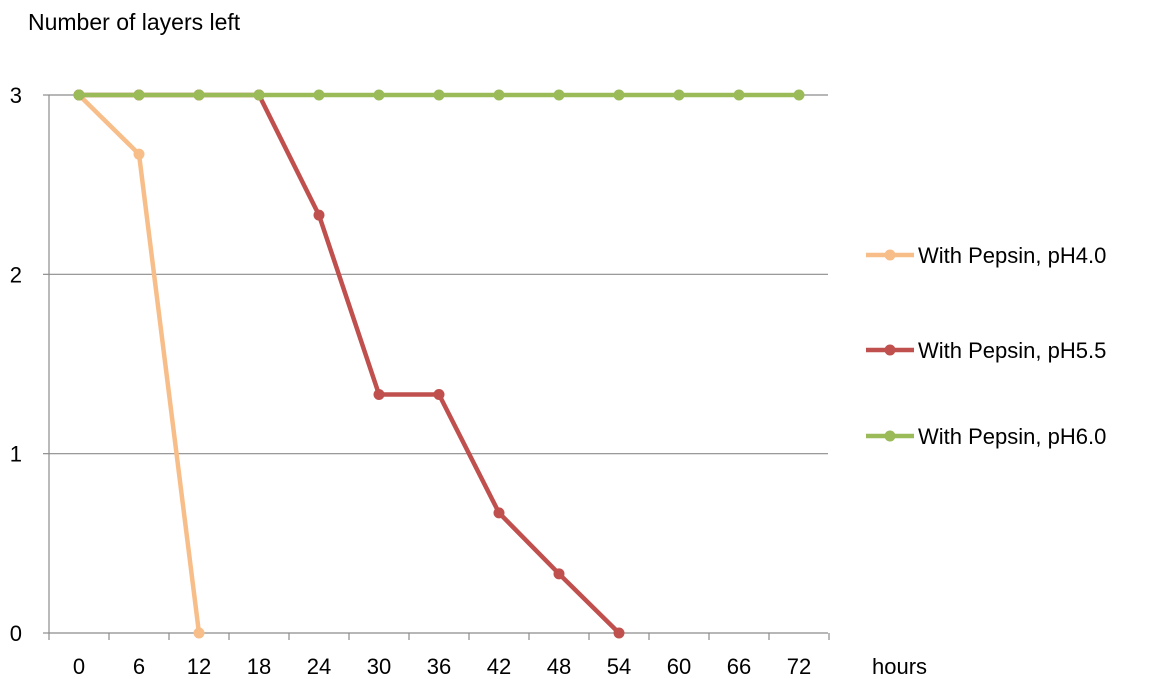  What do you see at coordinates (79, 666) in the screenshot?
I see `x-tick-label-0: 0` at bounding box center [79, 666].